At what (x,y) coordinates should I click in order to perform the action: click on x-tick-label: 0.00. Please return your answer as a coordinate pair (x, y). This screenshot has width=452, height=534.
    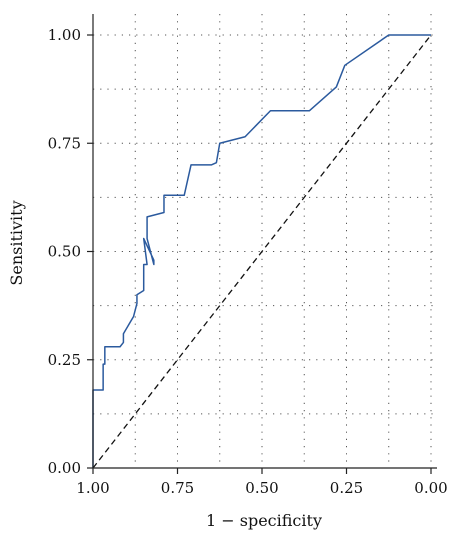
    Looking at the image, I should click on (430, 488).